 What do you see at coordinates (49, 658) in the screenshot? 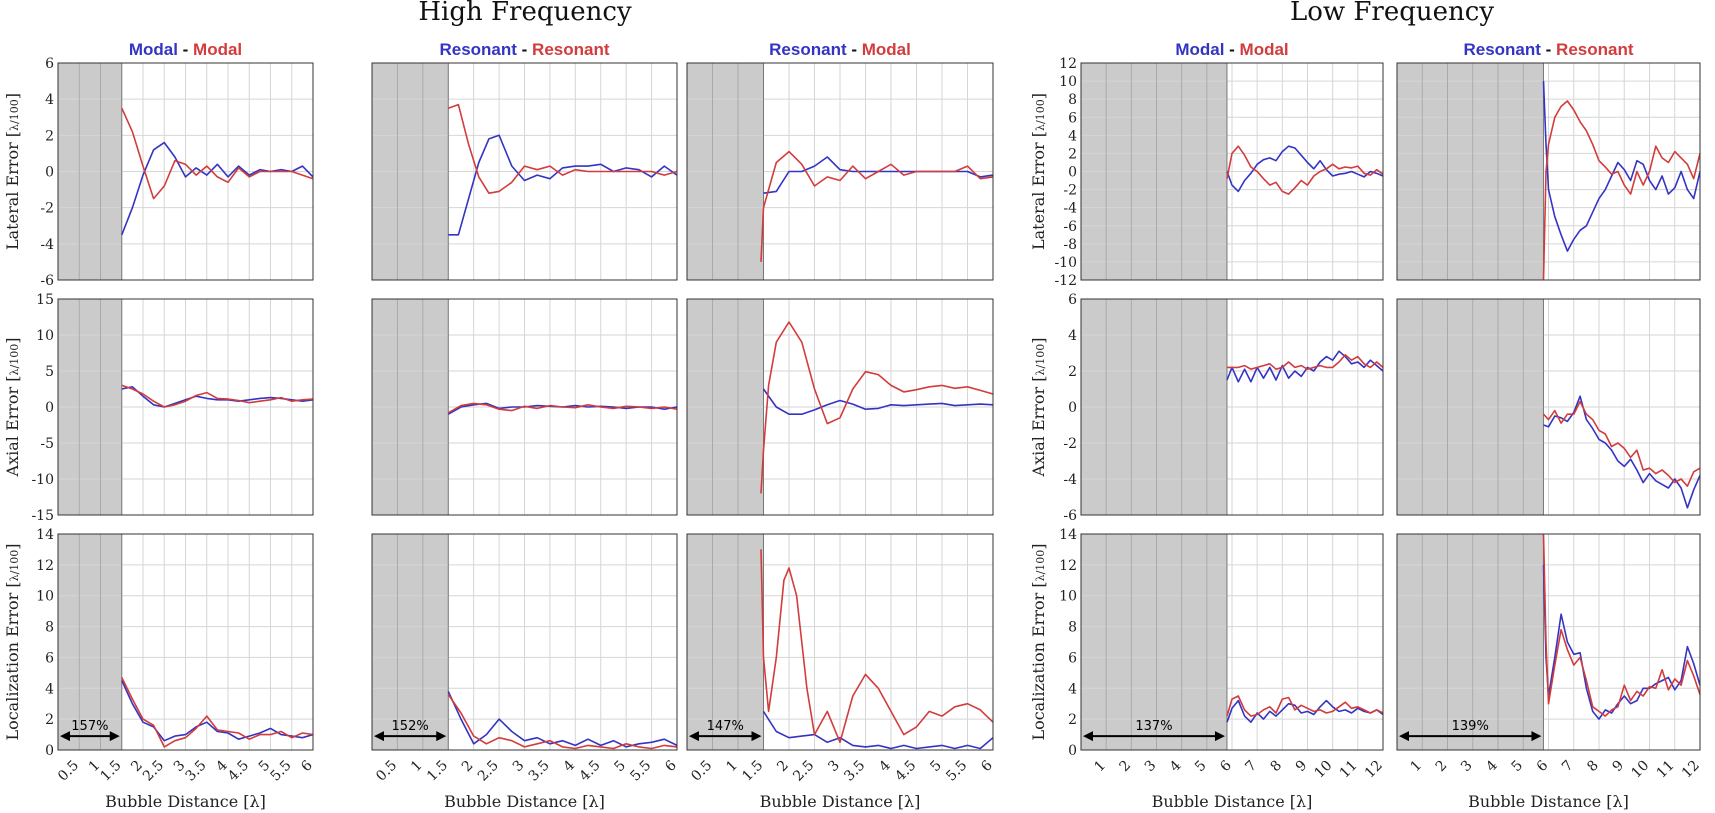
I see `y-tick-label: 6` at bounding box center [49, 658].